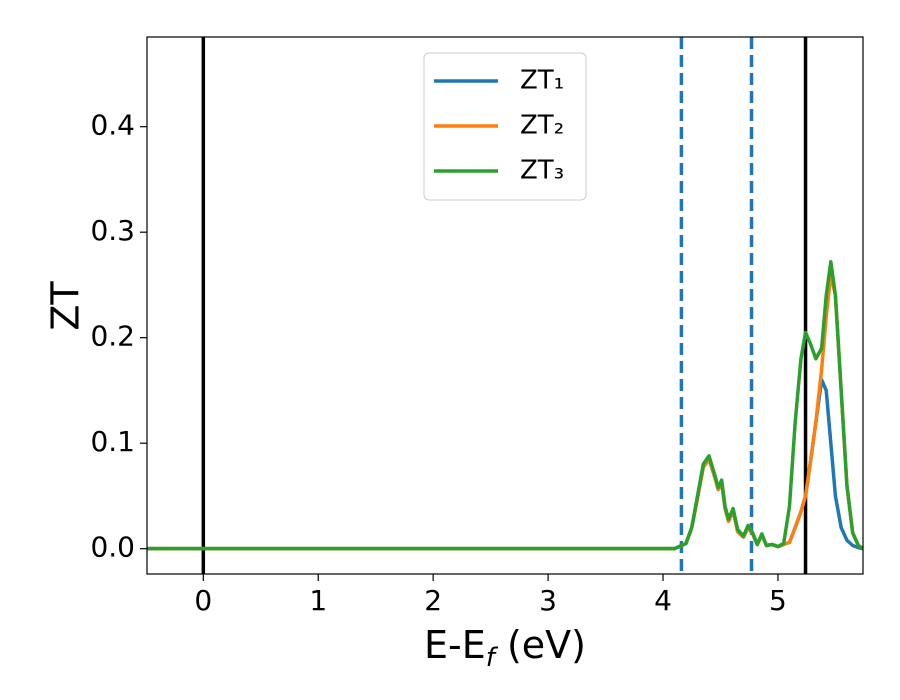  I want to click on legend-label: ZT₁, so click(542, 81).